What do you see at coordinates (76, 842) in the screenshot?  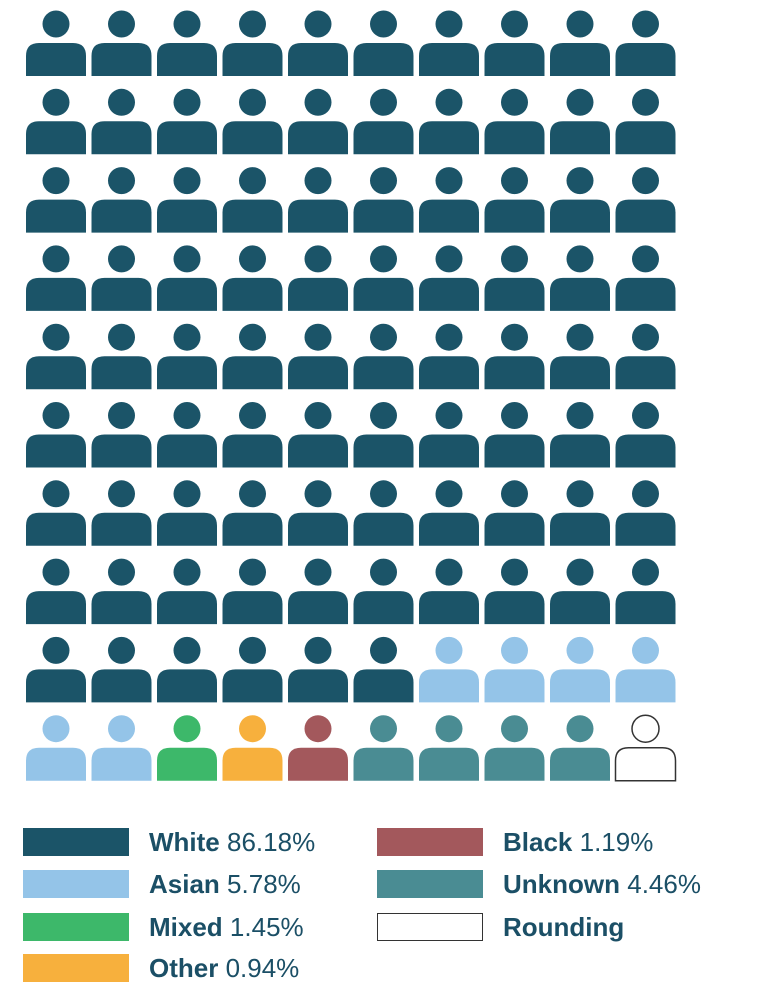 I see `legend-swatch-white` at bounding box center [76, 842].